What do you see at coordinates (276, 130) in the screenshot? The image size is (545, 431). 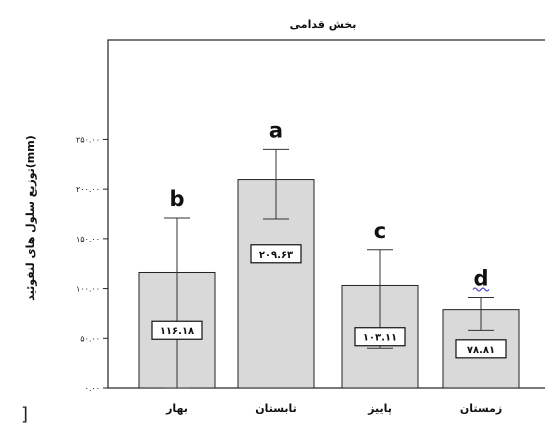 I see `significance-letter: a` at bounding box center [276, 130].